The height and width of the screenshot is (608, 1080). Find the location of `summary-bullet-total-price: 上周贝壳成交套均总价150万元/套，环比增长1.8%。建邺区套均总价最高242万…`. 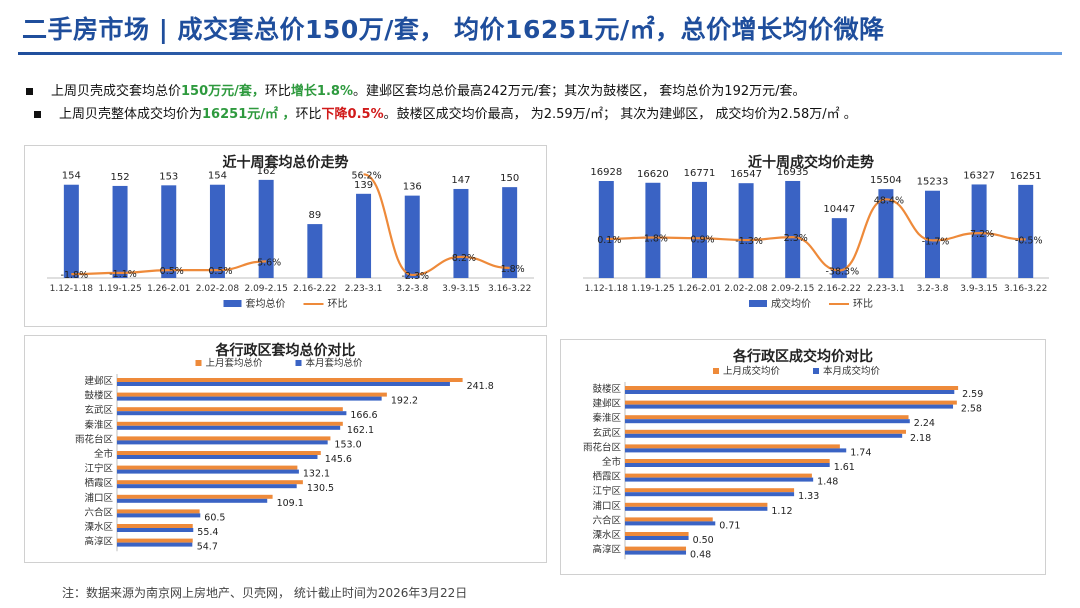

summary-bullet-total-price: 上周贝壳成交套均总价150万元/套，环比增长1.8%。建邺区套均总价最高242万… is located at coordinates (416, 89).